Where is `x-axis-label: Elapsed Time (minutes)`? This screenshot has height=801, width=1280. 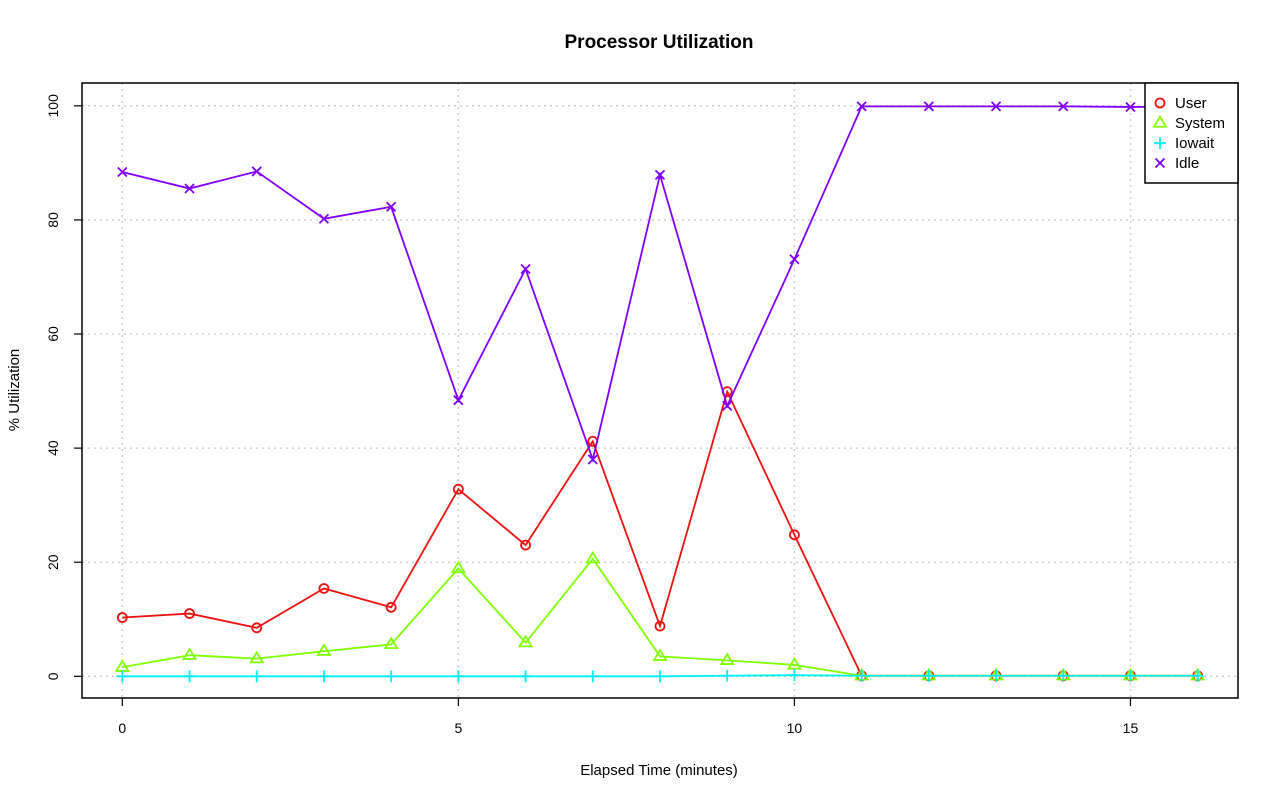
x-axis-label: Elapsed Time (minutes) is located at coordinates (659, 770).